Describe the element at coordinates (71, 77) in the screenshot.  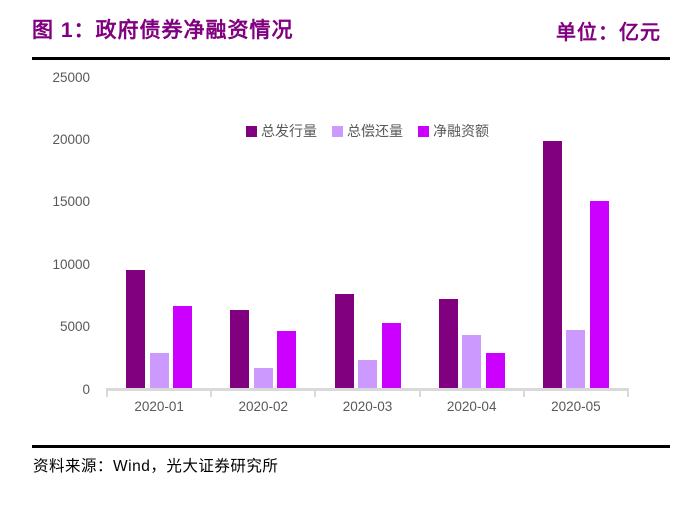
I see `y-axis-label: 25000` at that location.